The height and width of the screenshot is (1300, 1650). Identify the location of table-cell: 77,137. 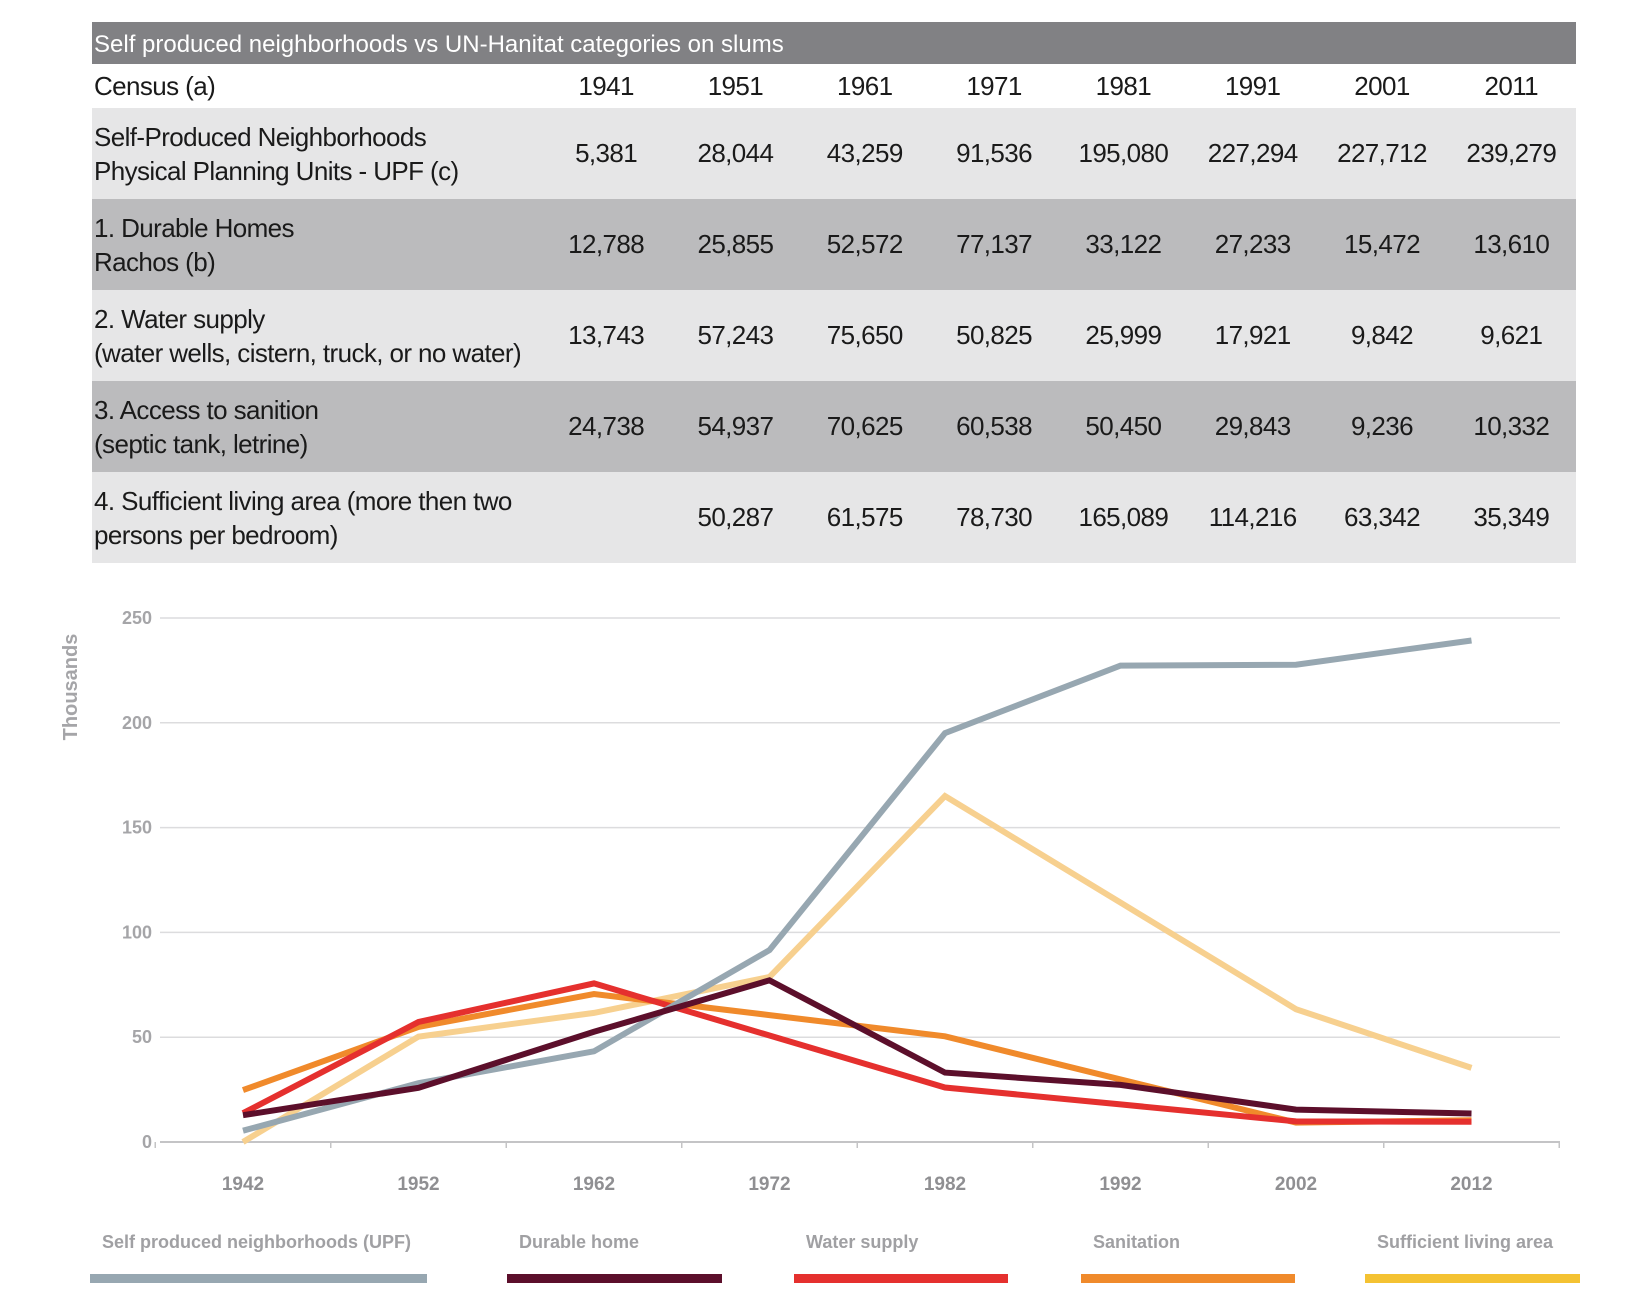
(994, 244).